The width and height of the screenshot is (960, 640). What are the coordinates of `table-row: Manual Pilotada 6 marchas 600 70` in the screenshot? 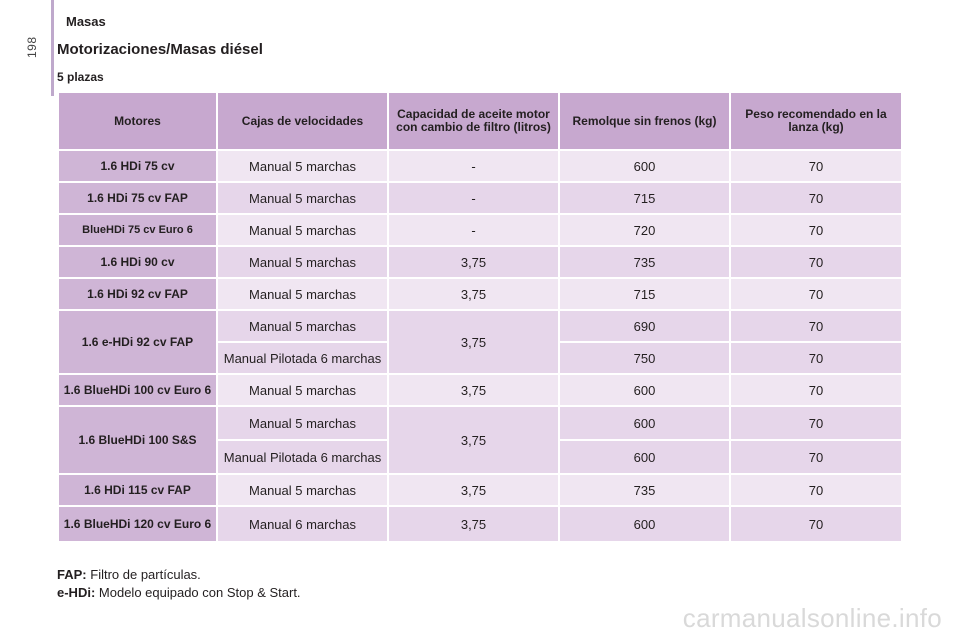 It's located at (480, 457).